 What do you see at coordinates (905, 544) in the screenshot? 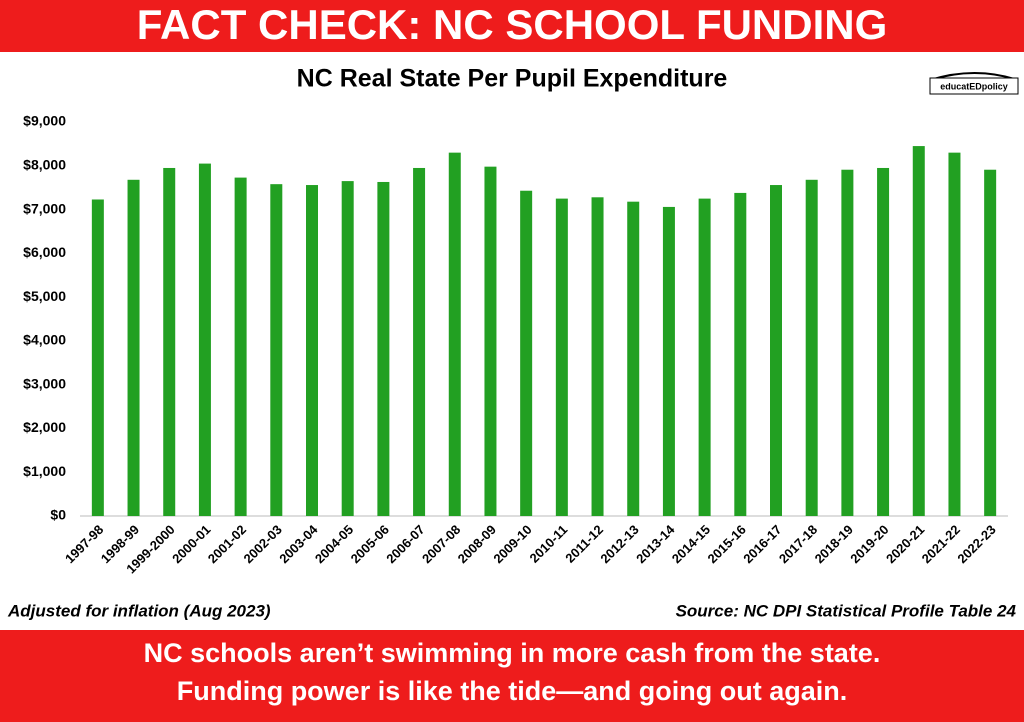
I see `x-tick-label: 2020-21` at bounding box center [905, 544].